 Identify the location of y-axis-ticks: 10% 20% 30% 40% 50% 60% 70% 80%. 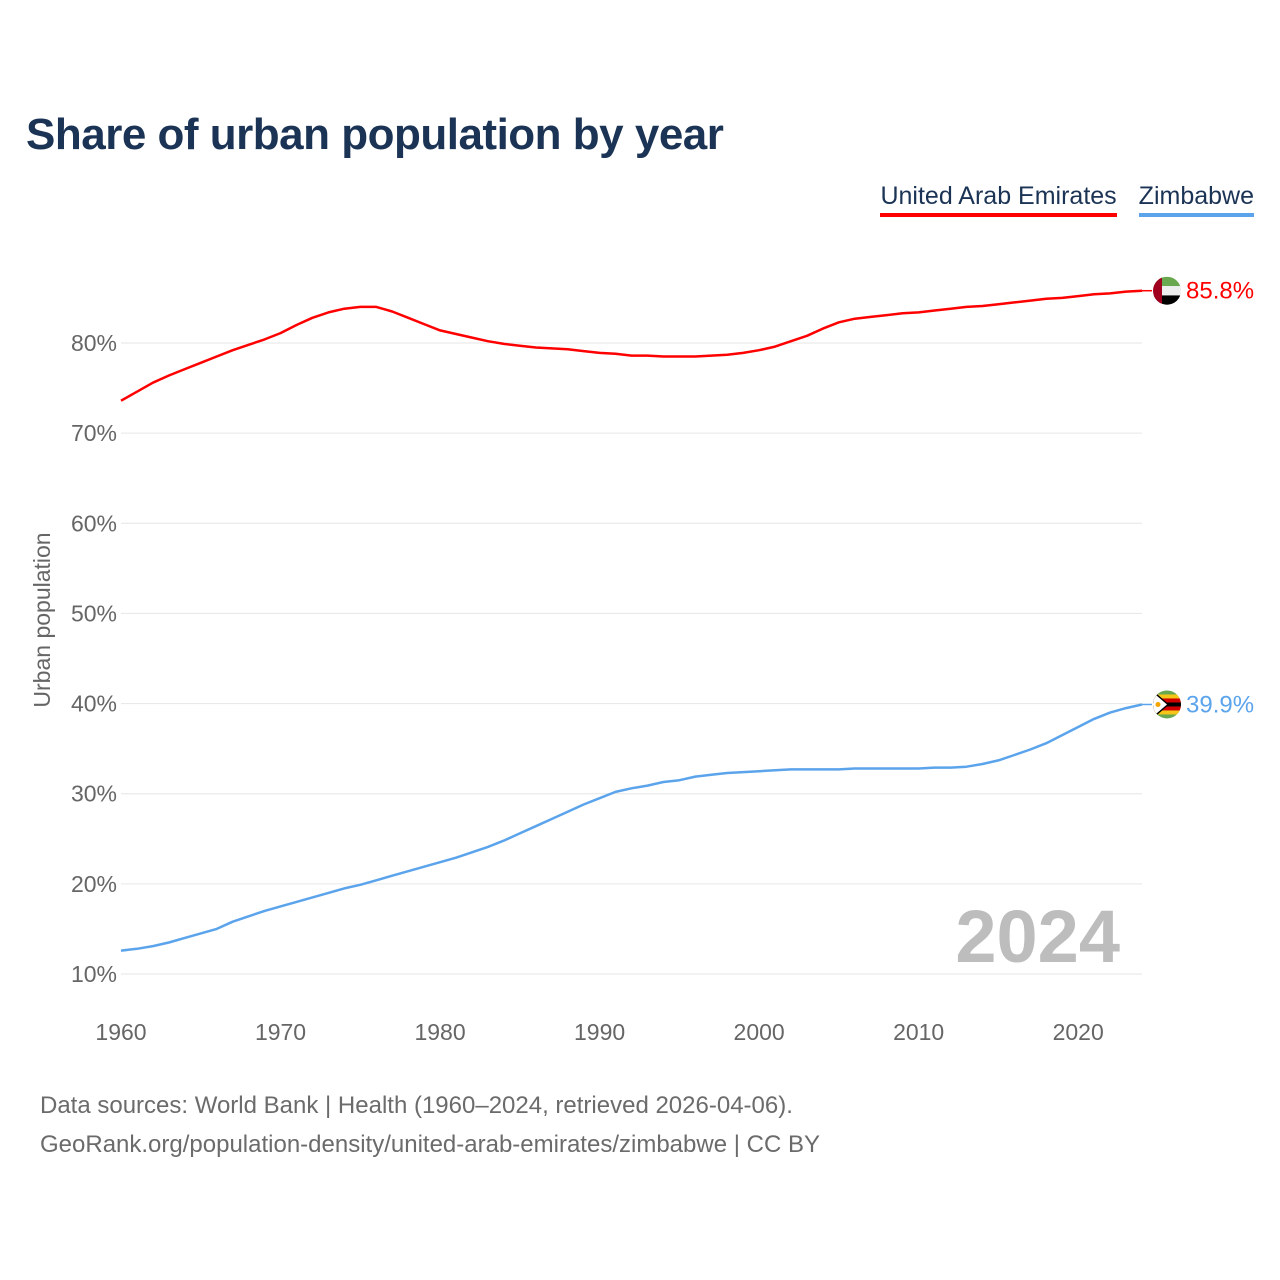
(94, 658).